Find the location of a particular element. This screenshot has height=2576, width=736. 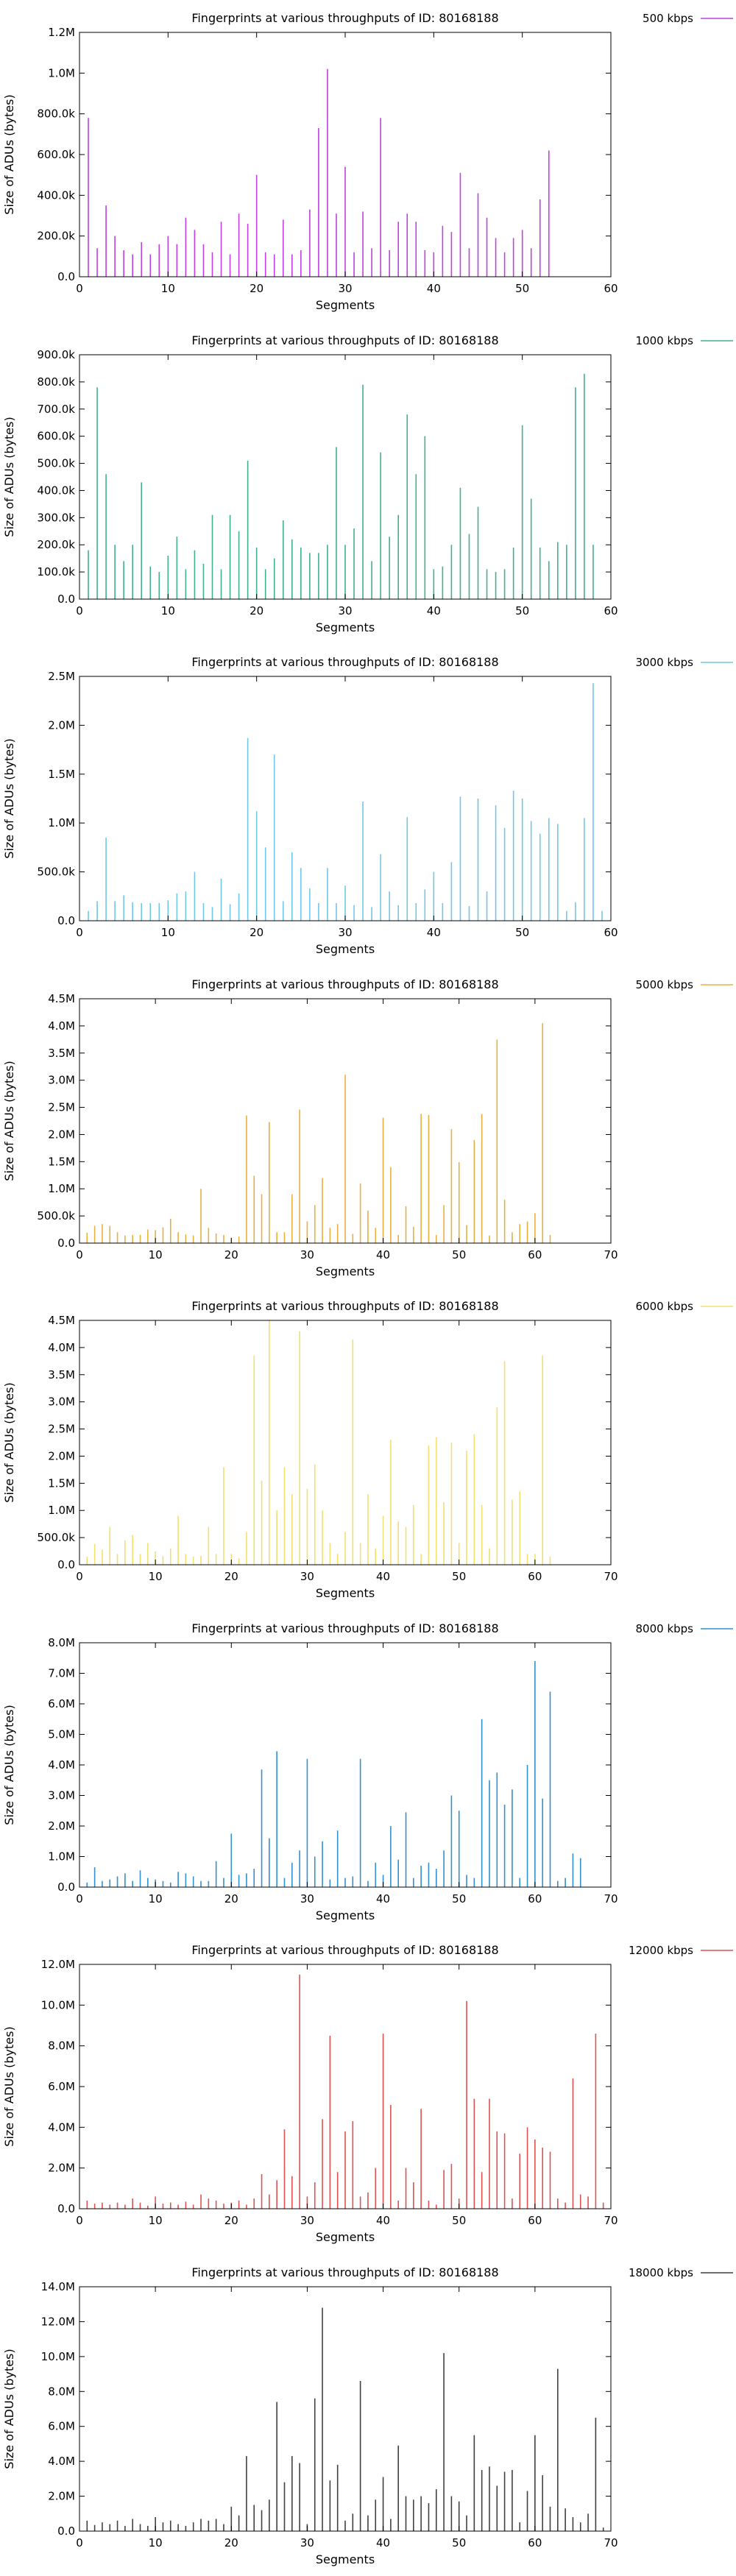

y-tick-label: 10.0M is located at coordinates (58, 2005).